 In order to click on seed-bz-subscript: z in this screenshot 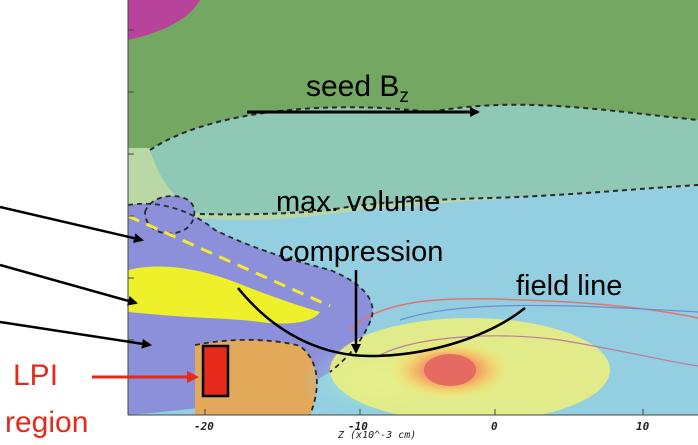, I will do `click(404, 96)`.